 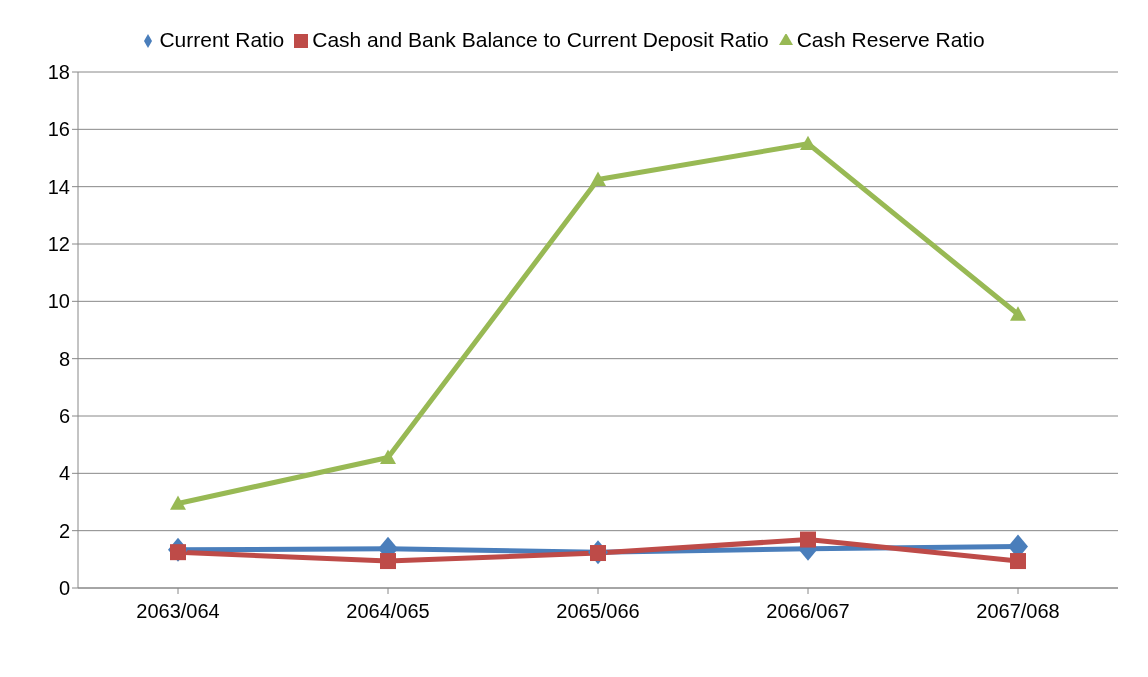 I want to click on y-tick-label: 10, so click(x=58, y=301).